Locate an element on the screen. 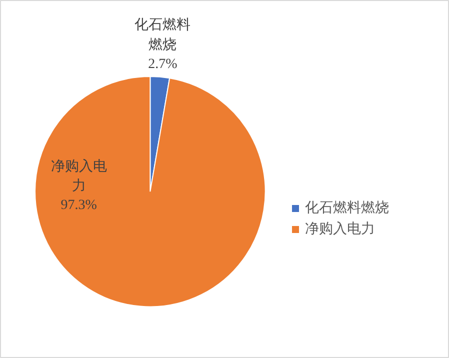 The height and width of the screenshot is (358, 449). data-label: 97.3% is located at coordinates (79, 205).